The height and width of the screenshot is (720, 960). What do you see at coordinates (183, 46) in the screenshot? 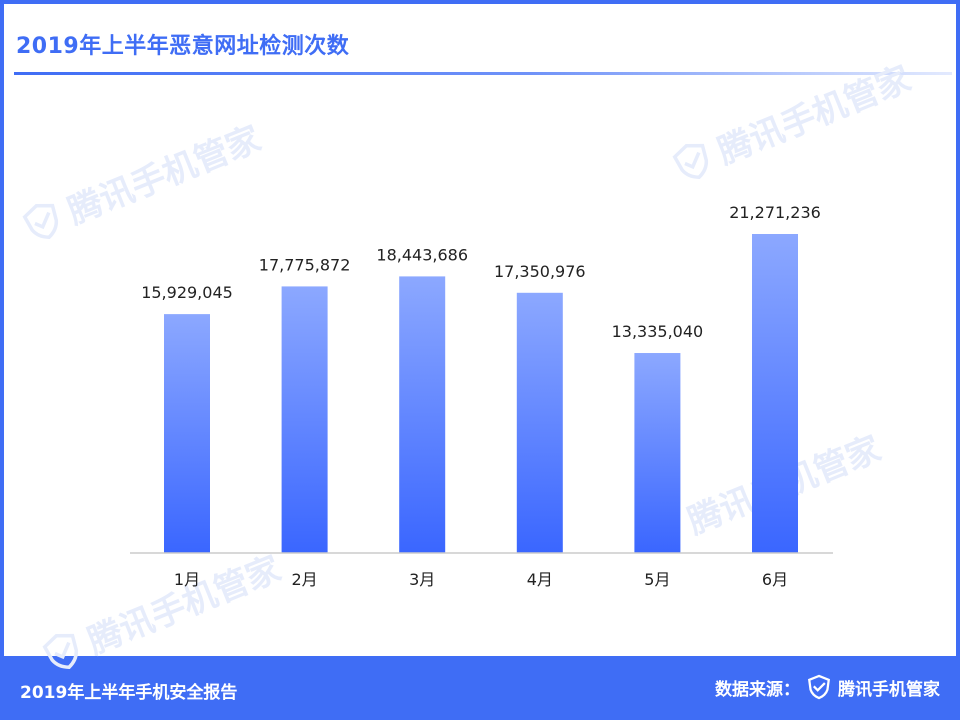
I see `page-title: 2019年上半年恶意网址检测次数` at bounding box center [183, 46].